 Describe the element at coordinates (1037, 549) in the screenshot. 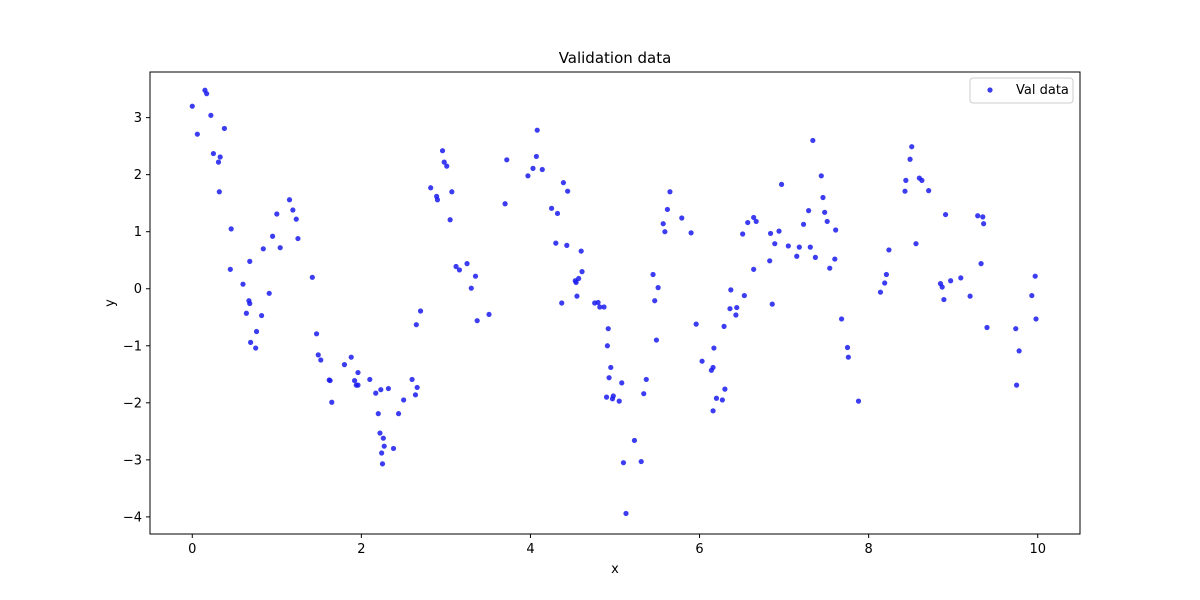

I see `x-tick-label: 10` at that location.